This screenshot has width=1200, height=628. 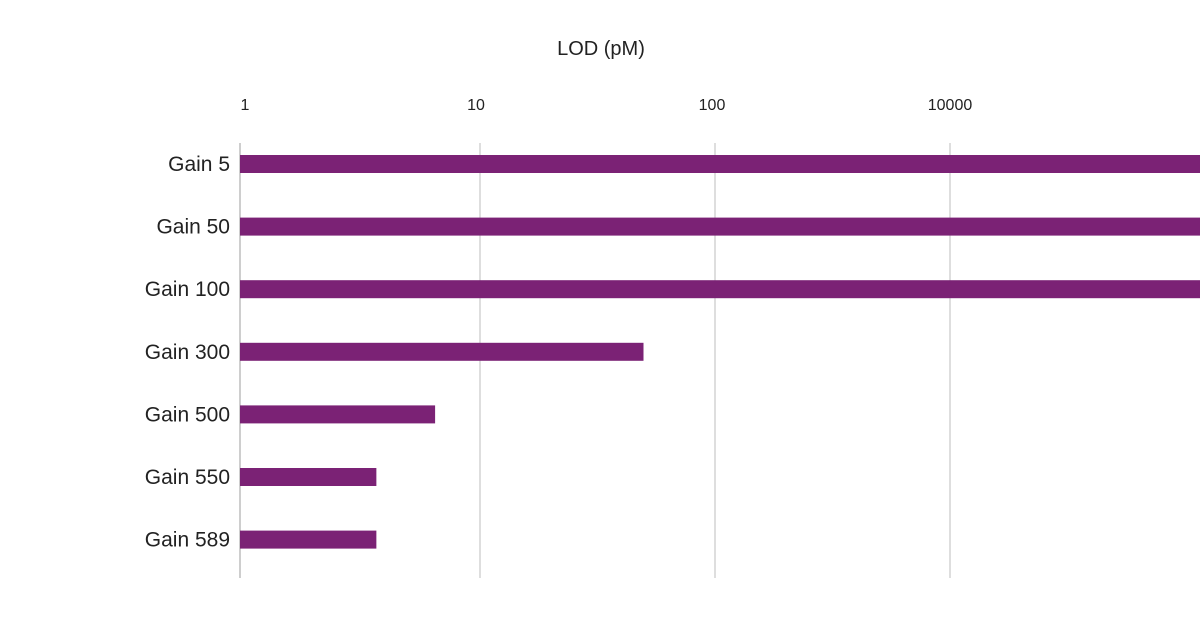 What do you see at coordinates (193, 227) in the screenshot?
I see `category-label: Gain 50` at bounding box center [193, 227].